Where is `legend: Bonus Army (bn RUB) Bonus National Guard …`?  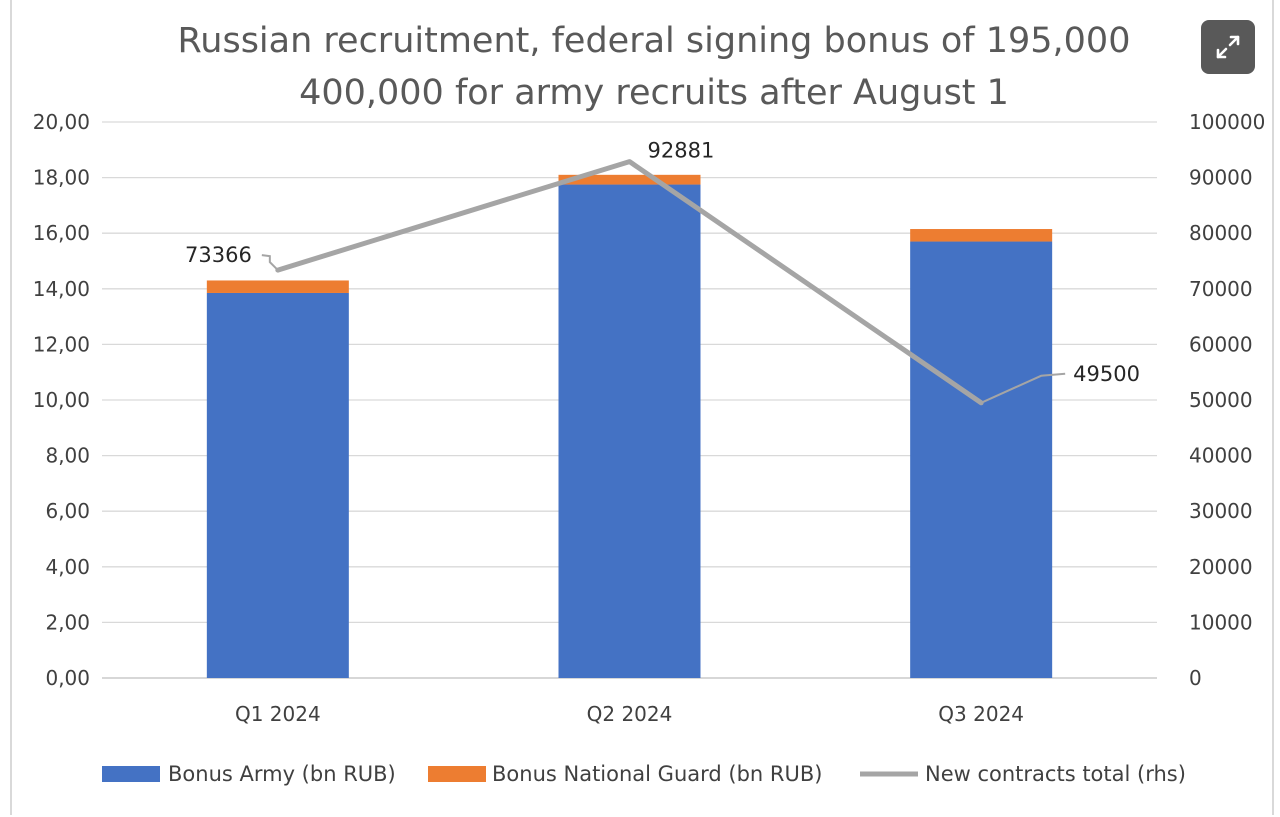
legend: Bonus Army (bn RUB) Bonus National Guard … is located at coordinates (644, 774).